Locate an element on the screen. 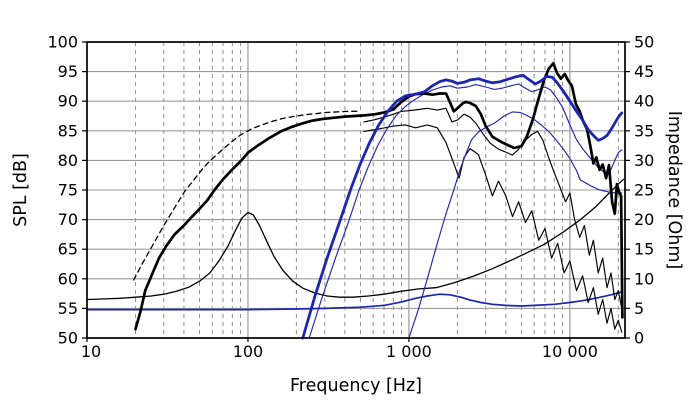  x-axis-title: Frequency [Hz] is located at coordinates (356, 386).